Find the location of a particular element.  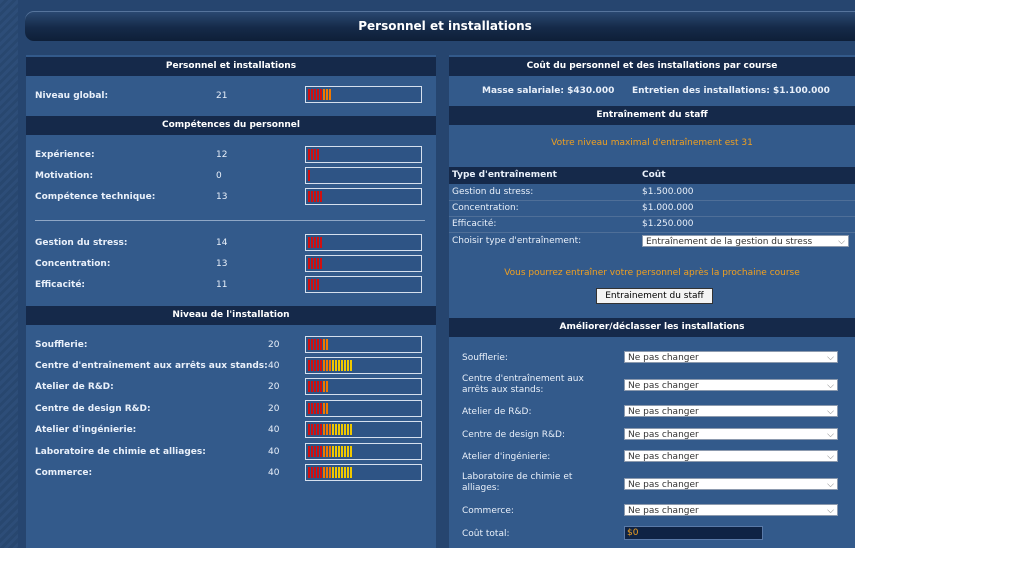

upgrade-rd-design-label: Centre de design R&D: is located at coordinates (514, 435).